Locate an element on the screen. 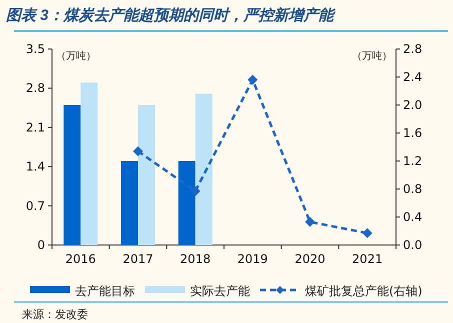 The image size is (453, 323). legend-label: 实际去产能 is located at coordinates (220, 291).